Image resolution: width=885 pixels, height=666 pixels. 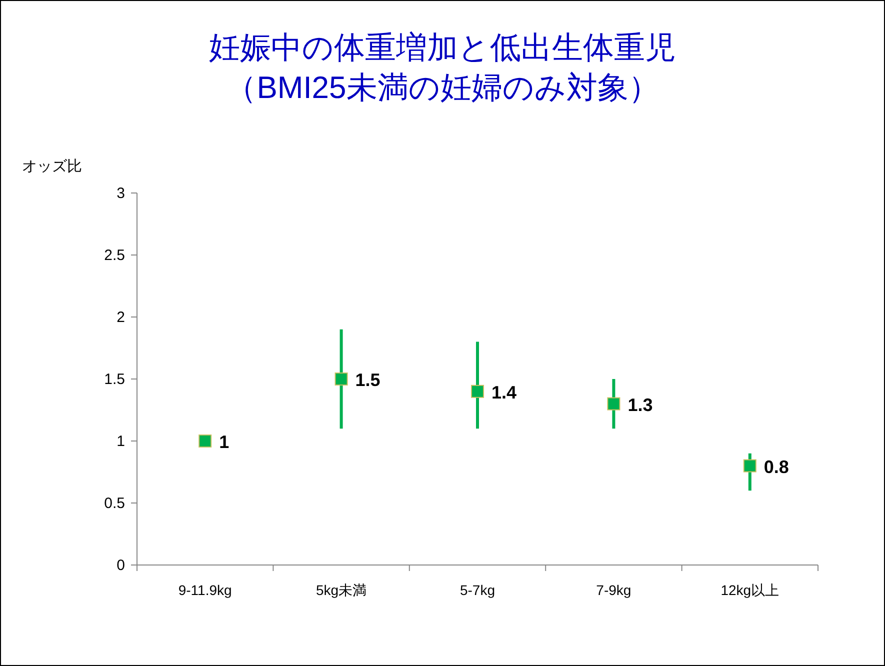 I want to click on x-tick-label: 5kg未満, so click(x=341, y=590).